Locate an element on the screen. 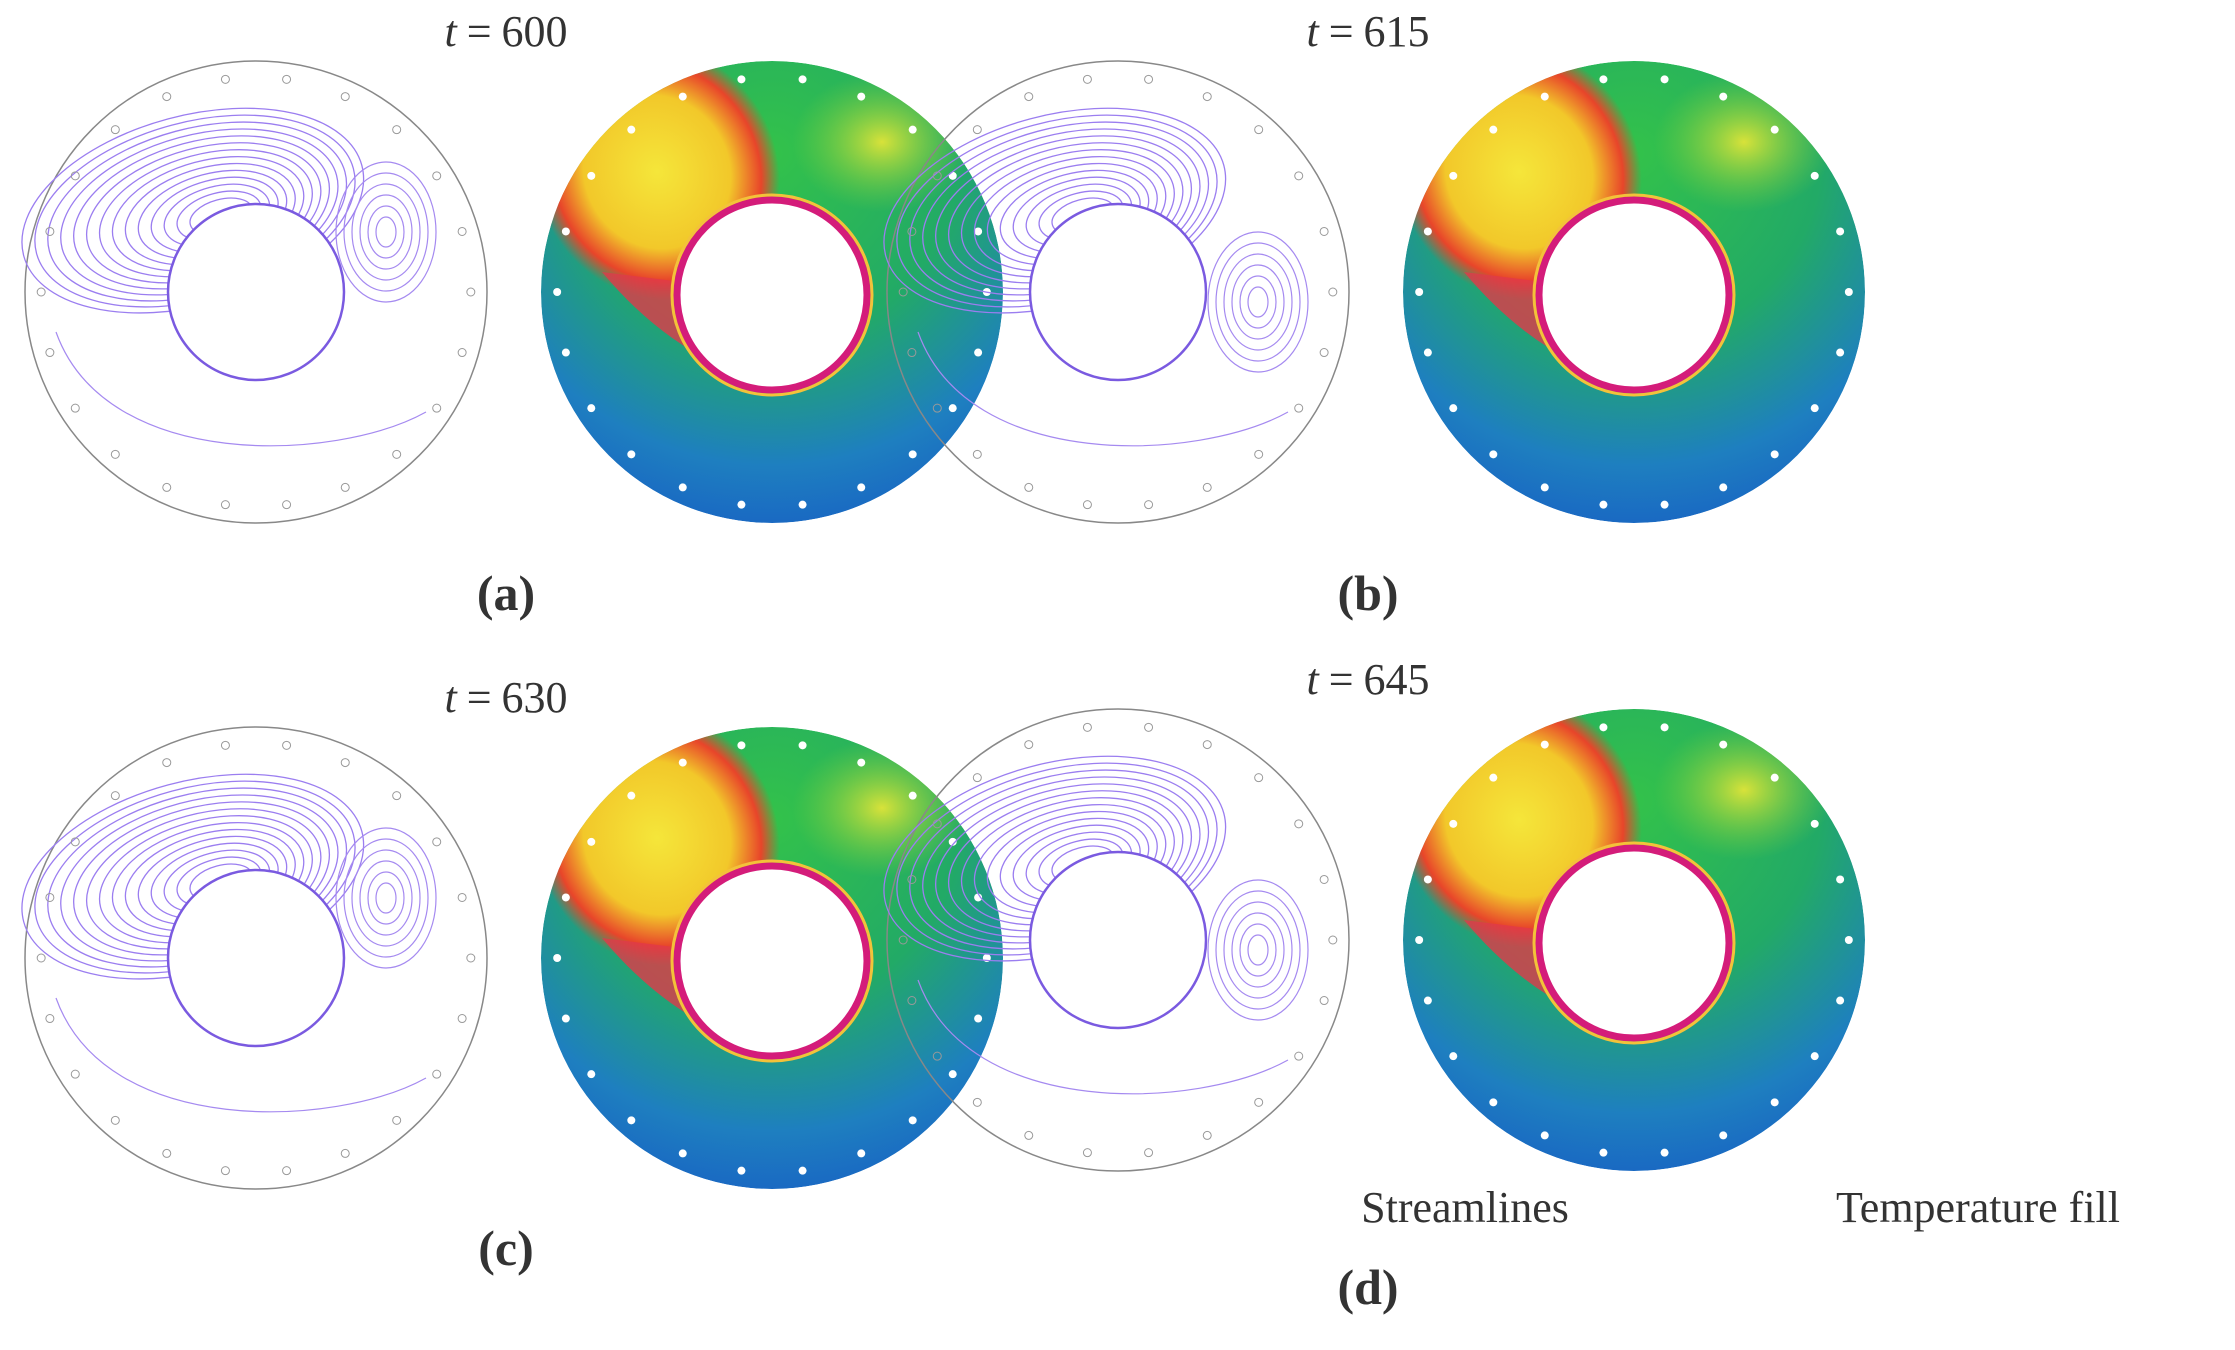 The width and height of the screenshot is (2235, 1350). inner-cylinder is located at coordinates (1118, 292).